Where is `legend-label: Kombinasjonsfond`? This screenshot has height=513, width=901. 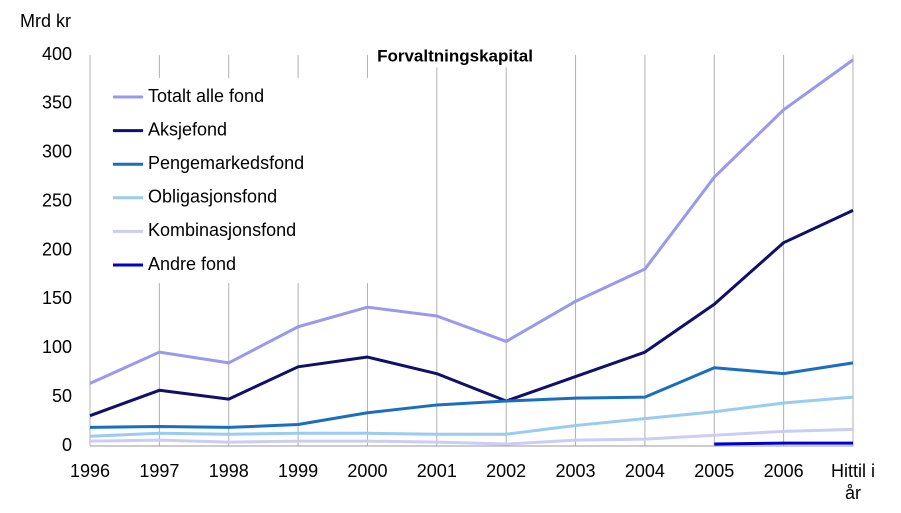
legend-label: Kombinasjonsfond is located at coordinates (222, 230).